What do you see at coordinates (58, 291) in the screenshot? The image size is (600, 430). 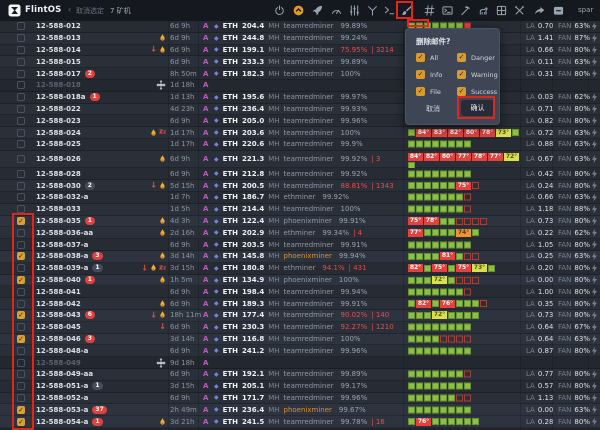 I see `rig-name: 12-588-041` at bounding box center [58, 291].